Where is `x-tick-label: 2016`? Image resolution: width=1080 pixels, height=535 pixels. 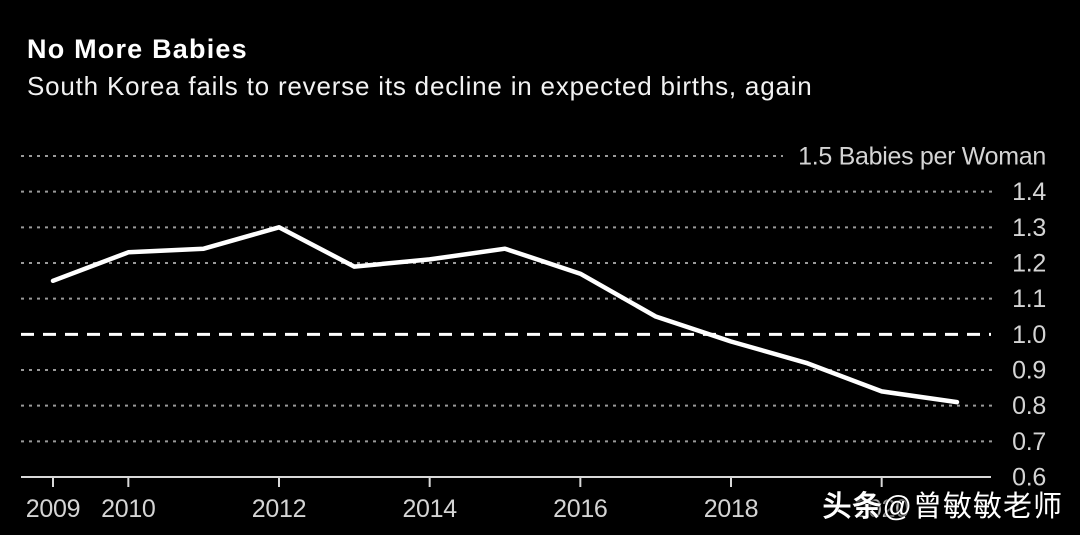 x-tick-label: 2016 is located at coordinates (580, 509).